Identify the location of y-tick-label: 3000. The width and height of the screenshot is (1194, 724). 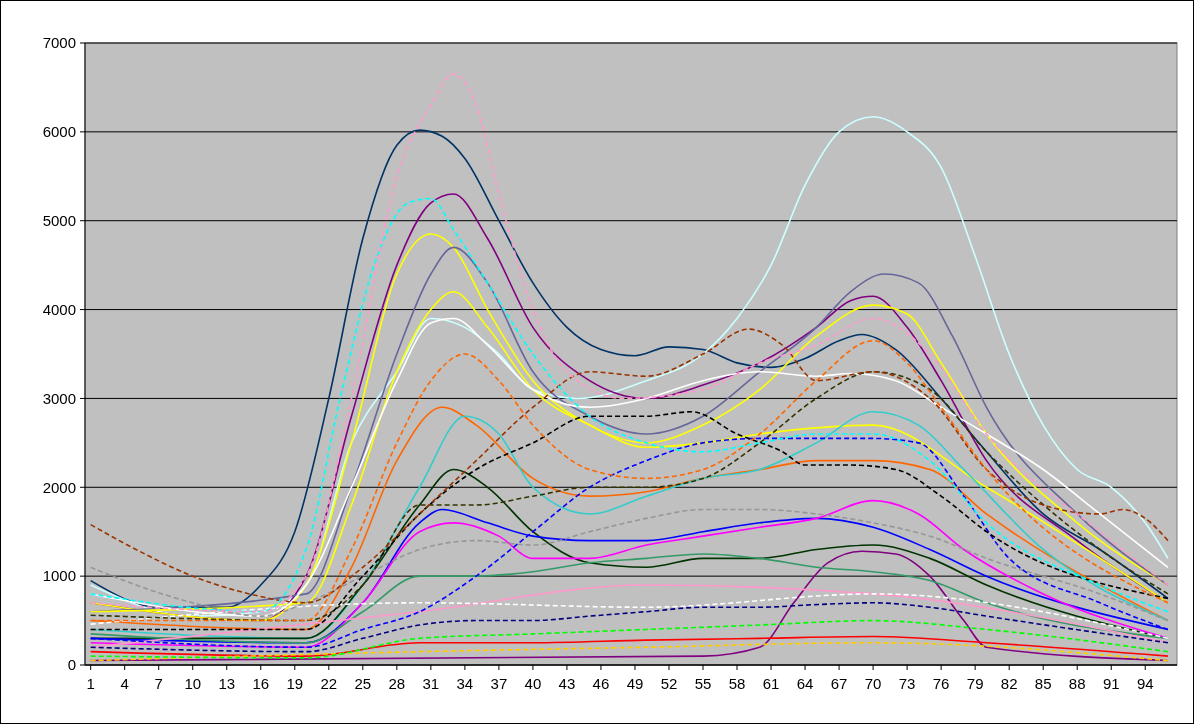
(59, 398).